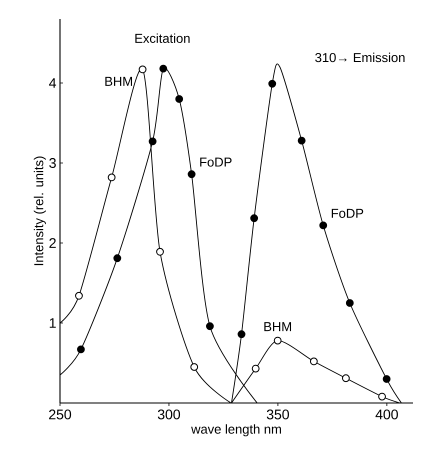  What do you see at coordinates (60, 415) in the screenshot?
I see `x-tick-label: 250` at bounding box center [60, 415].